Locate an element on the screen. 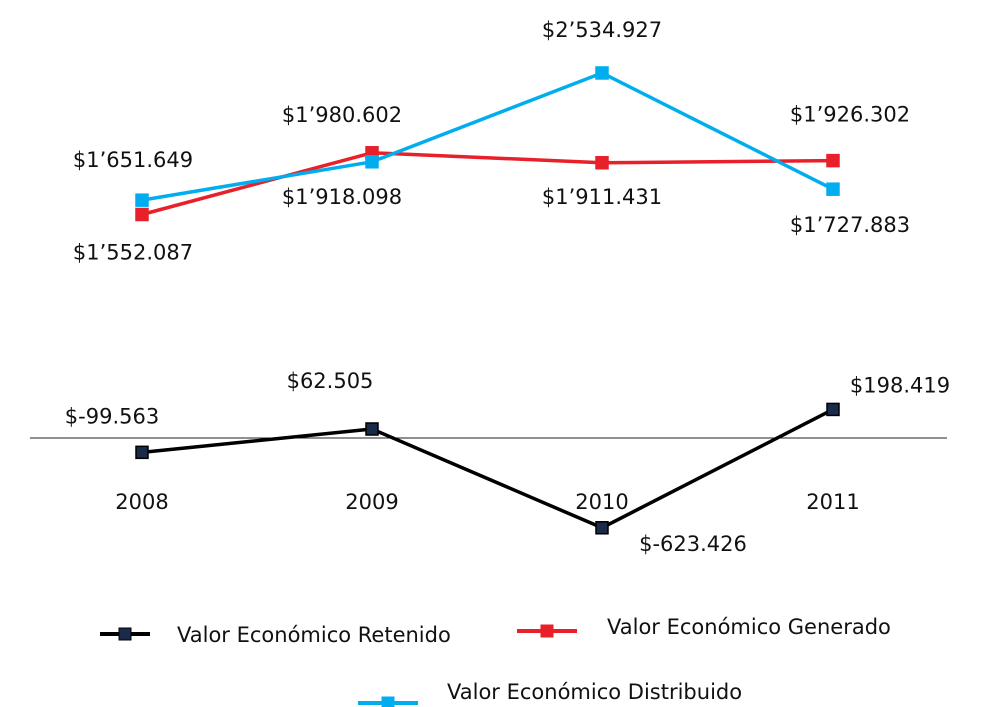 This screenshot has height=707, width=984. data-label: $1’926.302 is located at coordinates (850, 115).